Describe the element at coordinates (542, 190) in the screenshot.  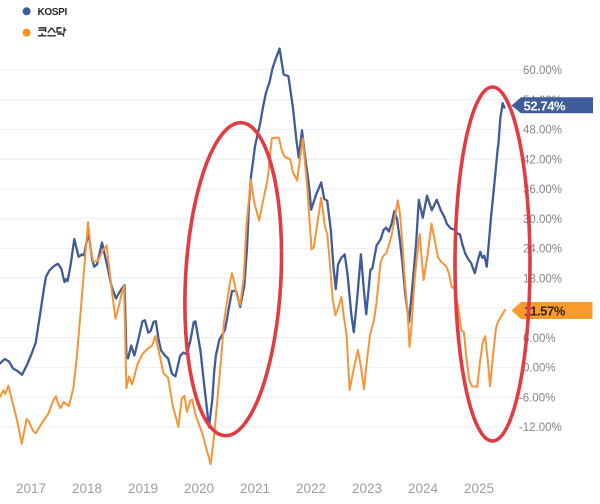
I see `svg-text: 36.00%` at that location.